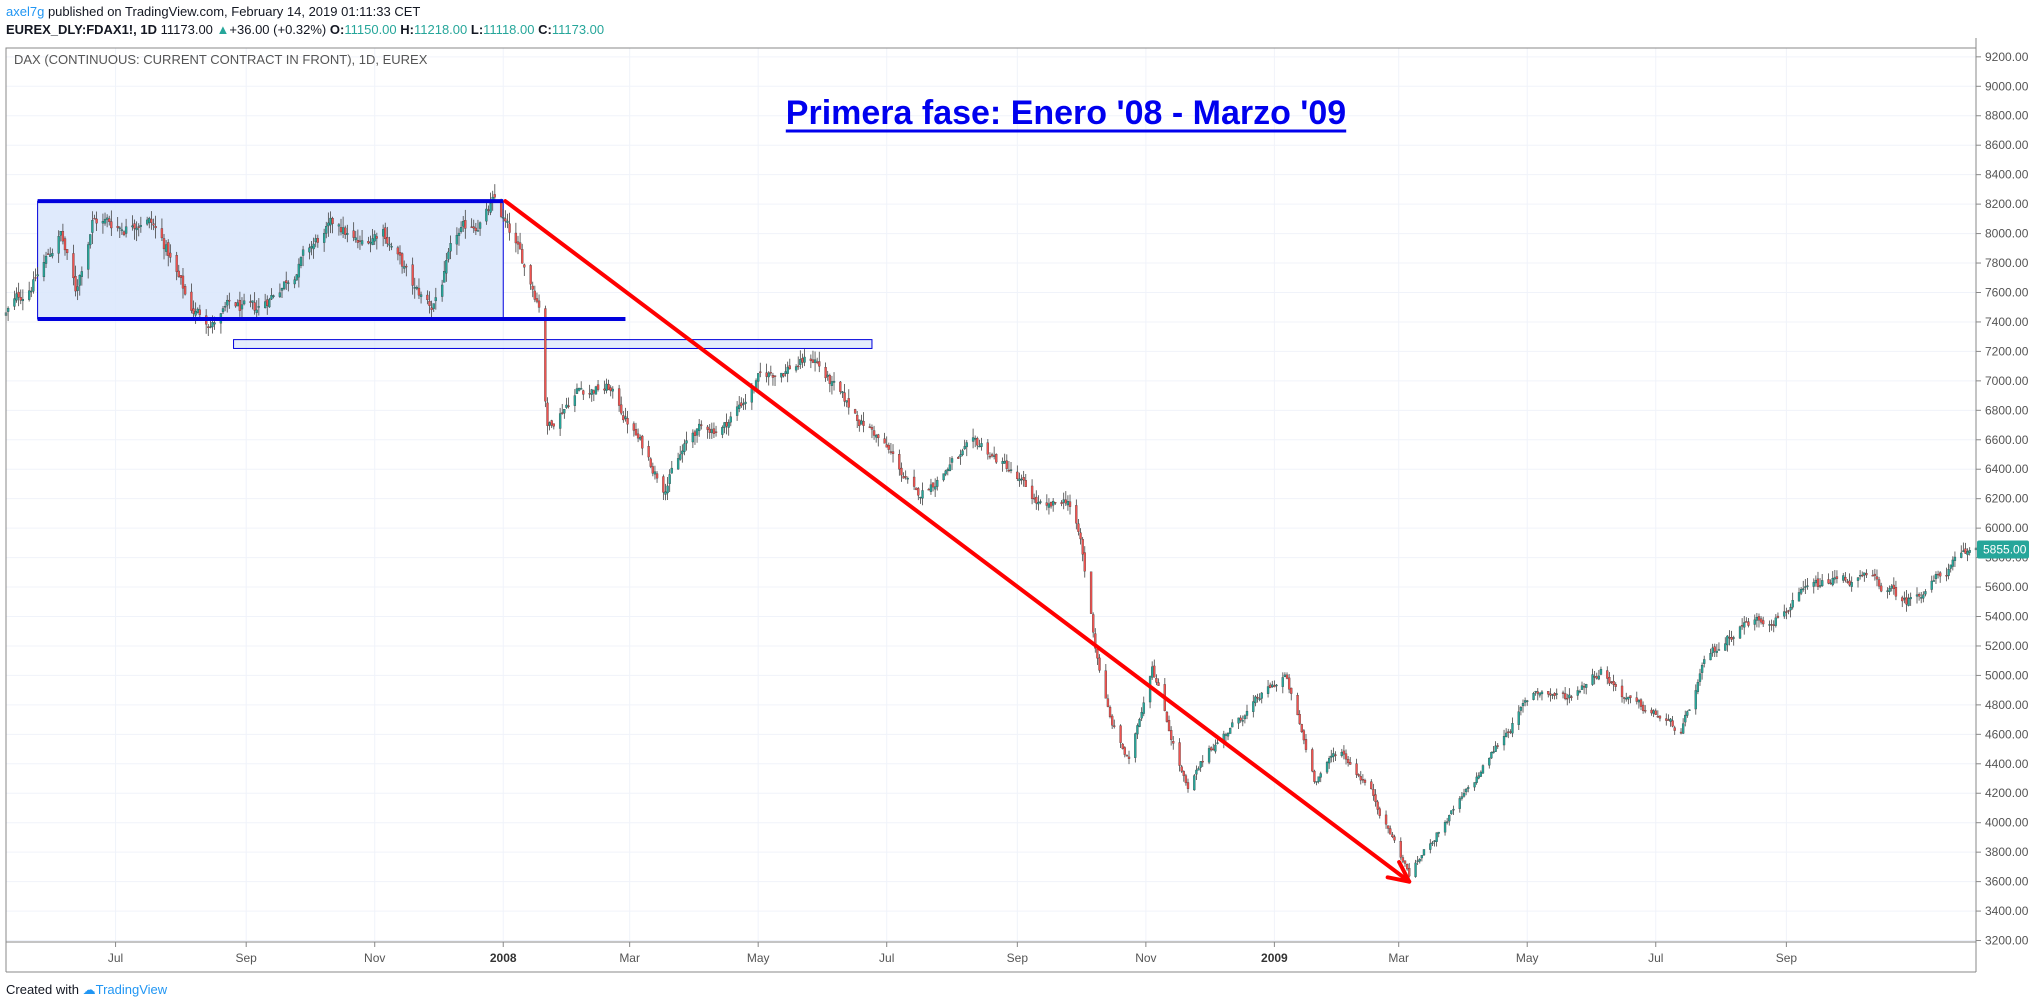 The width and height of the screenshot is (2041, 1008). Describe the element at coordinates (2007, 351) in the screenshot. I see `price-tick-label: 7200.00` at that location.